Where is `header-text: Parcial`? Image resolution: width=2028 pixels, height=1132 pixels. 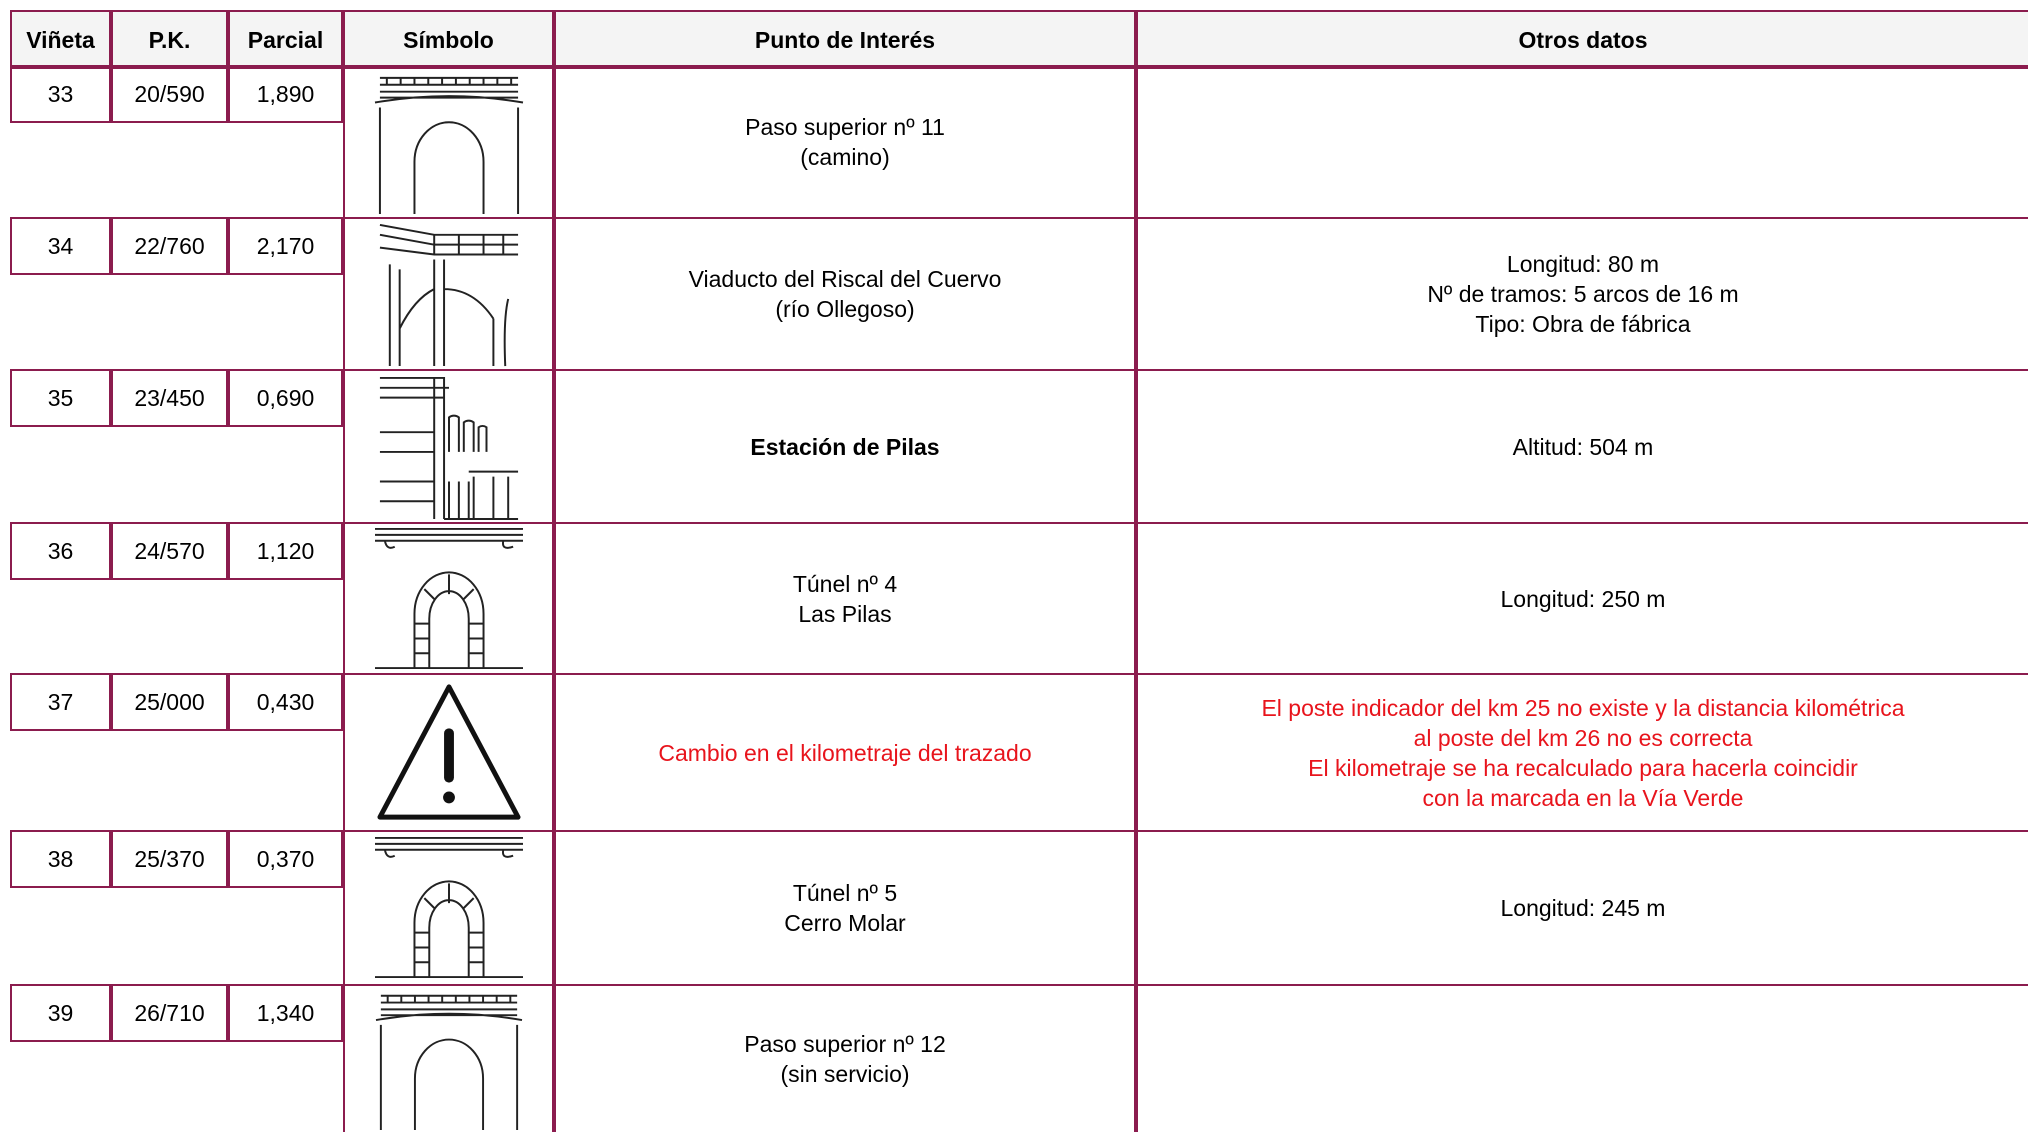 header-text: Parcial is located at coordinates (285, 39).